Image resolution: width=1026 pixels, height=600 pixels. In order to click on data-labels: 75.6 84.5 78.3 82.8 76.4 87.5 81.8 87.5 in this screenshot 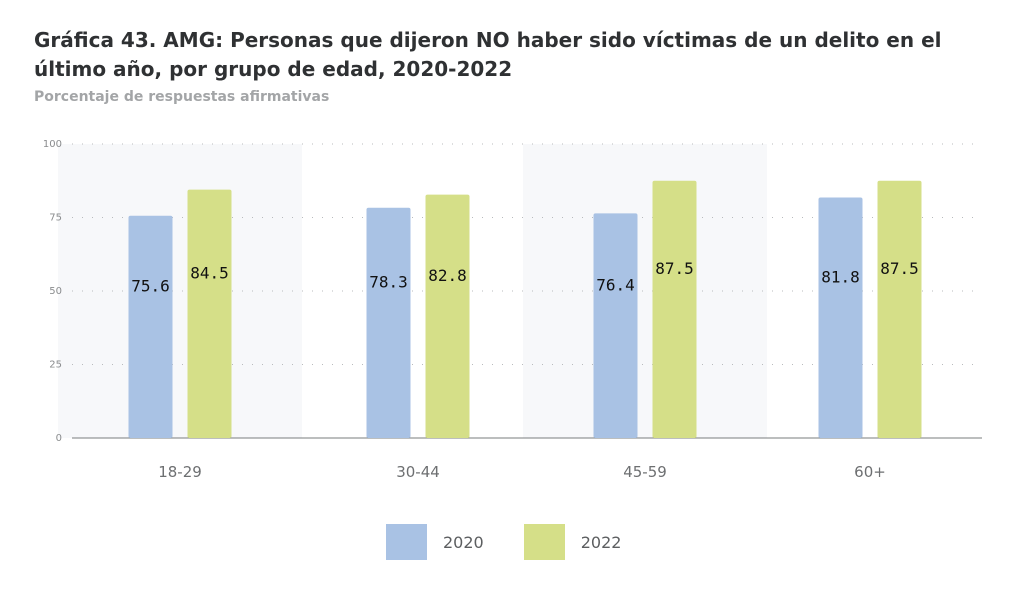, I will do `click(525, 277)`.